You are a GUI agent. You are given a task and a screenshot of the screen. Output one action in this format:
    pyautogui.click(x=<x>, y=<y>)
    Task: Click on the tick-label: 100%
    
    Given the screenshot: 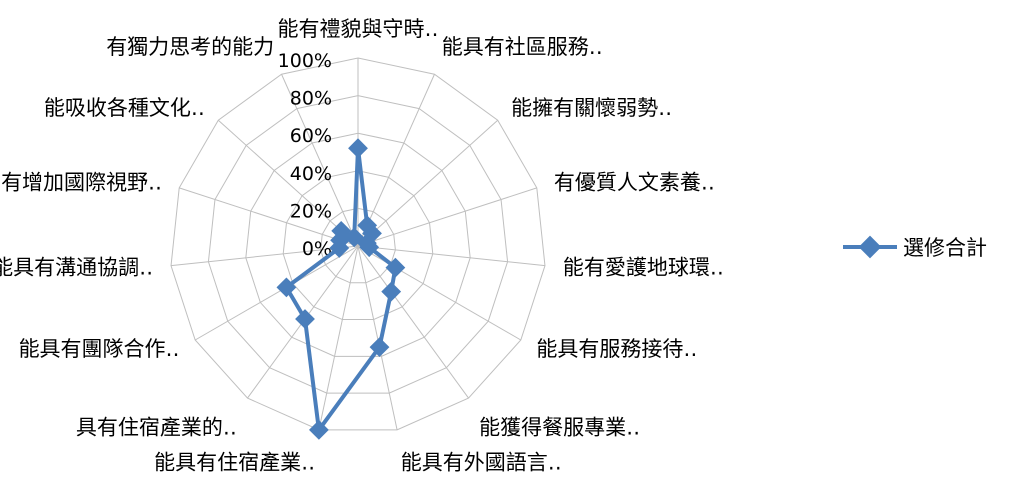 What is the action you would take?
    pyautogui.click(x=305, y=61)
    